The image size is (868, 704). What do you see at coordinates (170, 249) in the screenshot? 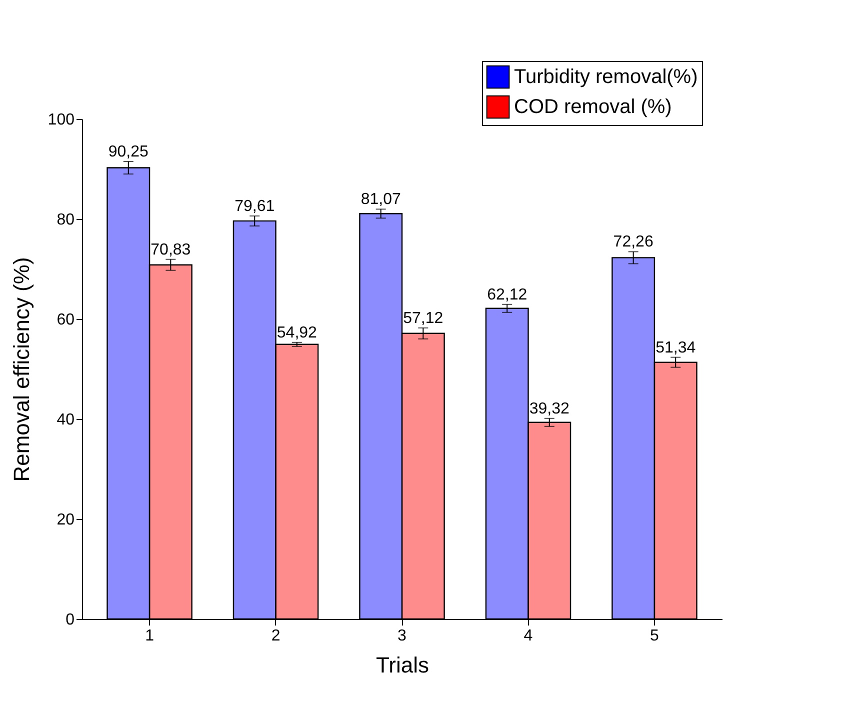
I see `data-label: 70,83` at bounding box center [170, 249].